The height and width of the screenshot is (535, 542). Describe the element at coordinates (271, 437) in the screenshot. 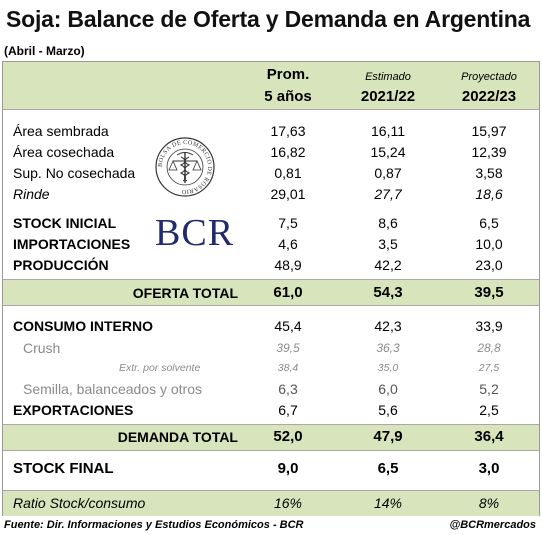

I see `demanda-total-band` at that location.